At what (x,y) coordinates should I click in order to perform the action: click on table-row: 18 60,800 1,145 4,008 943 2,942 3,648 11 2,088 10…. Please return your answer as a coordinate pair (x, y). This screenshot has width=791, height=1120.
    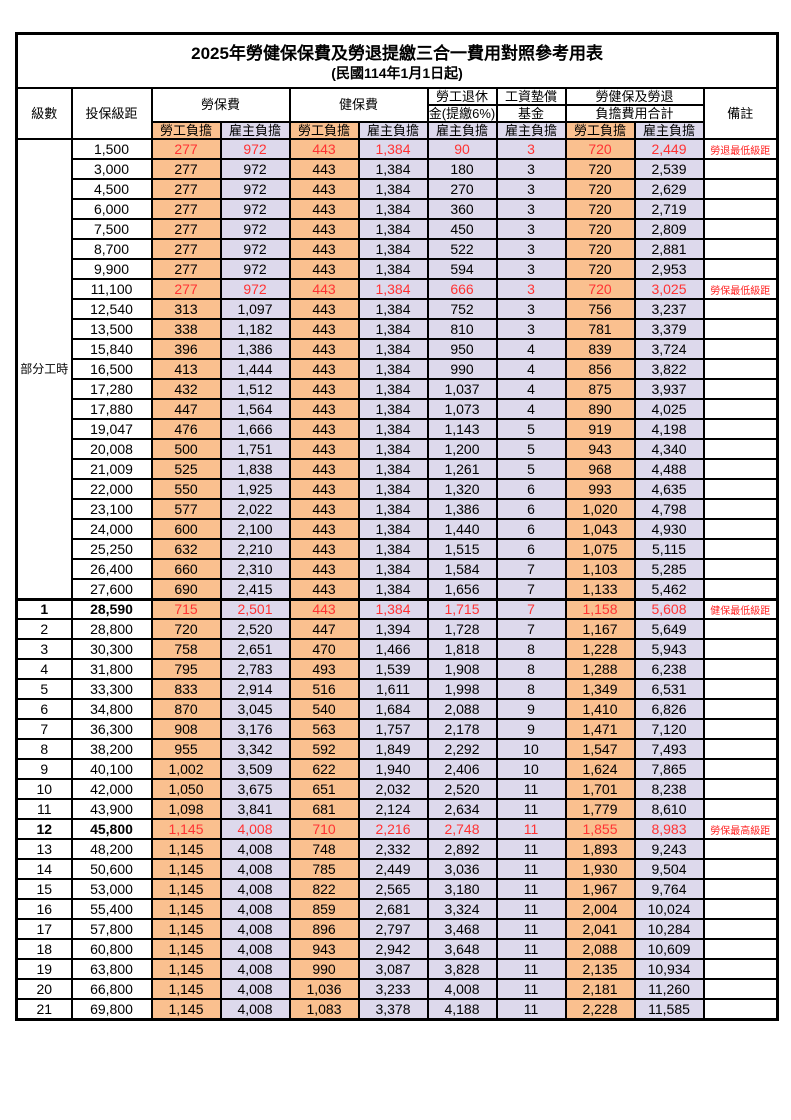
    Looking at the image, I should click on (397, 949).